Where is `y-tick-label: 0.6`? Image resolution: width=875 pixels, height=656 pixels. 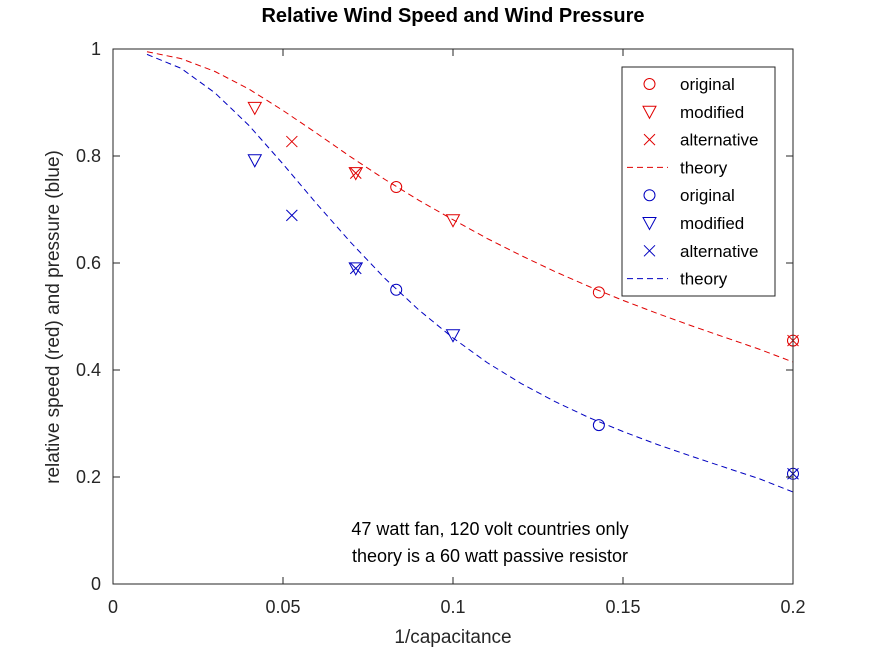
y-tick-label: 0.6 is located at coordinates (88, 263).